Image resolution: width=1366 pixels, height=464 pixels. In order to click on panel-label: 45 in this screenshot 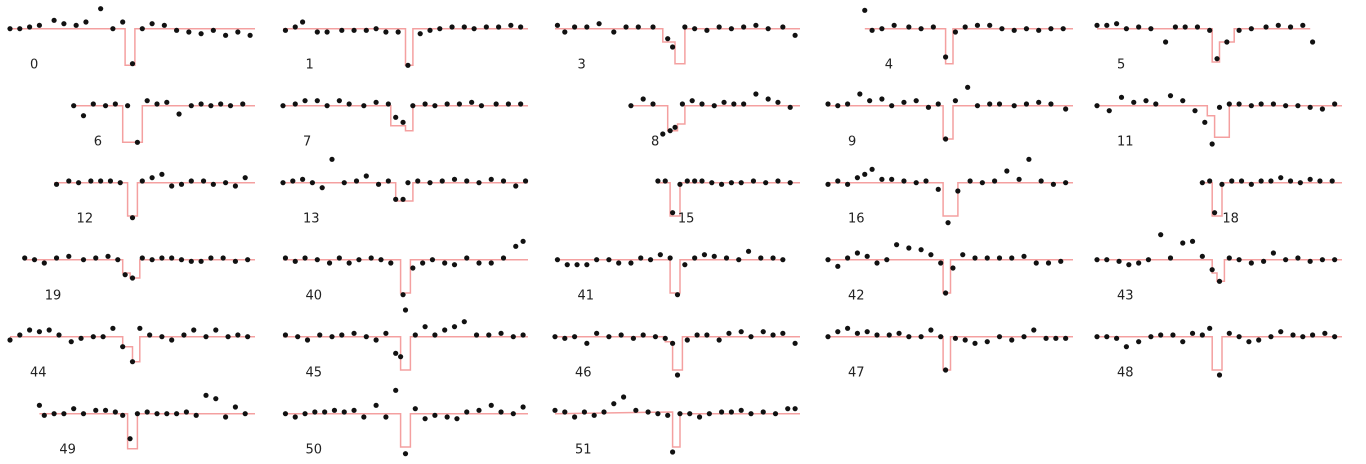, I will do `click(313, 373)`.